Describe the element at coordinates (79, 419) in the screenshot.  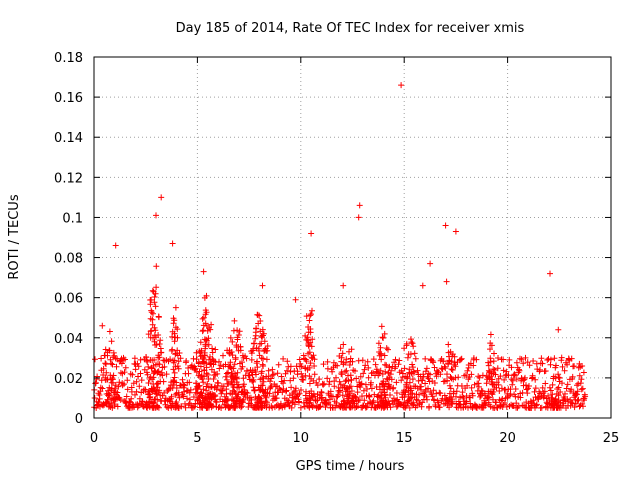
I see `y-tick-label: 0` at that location.